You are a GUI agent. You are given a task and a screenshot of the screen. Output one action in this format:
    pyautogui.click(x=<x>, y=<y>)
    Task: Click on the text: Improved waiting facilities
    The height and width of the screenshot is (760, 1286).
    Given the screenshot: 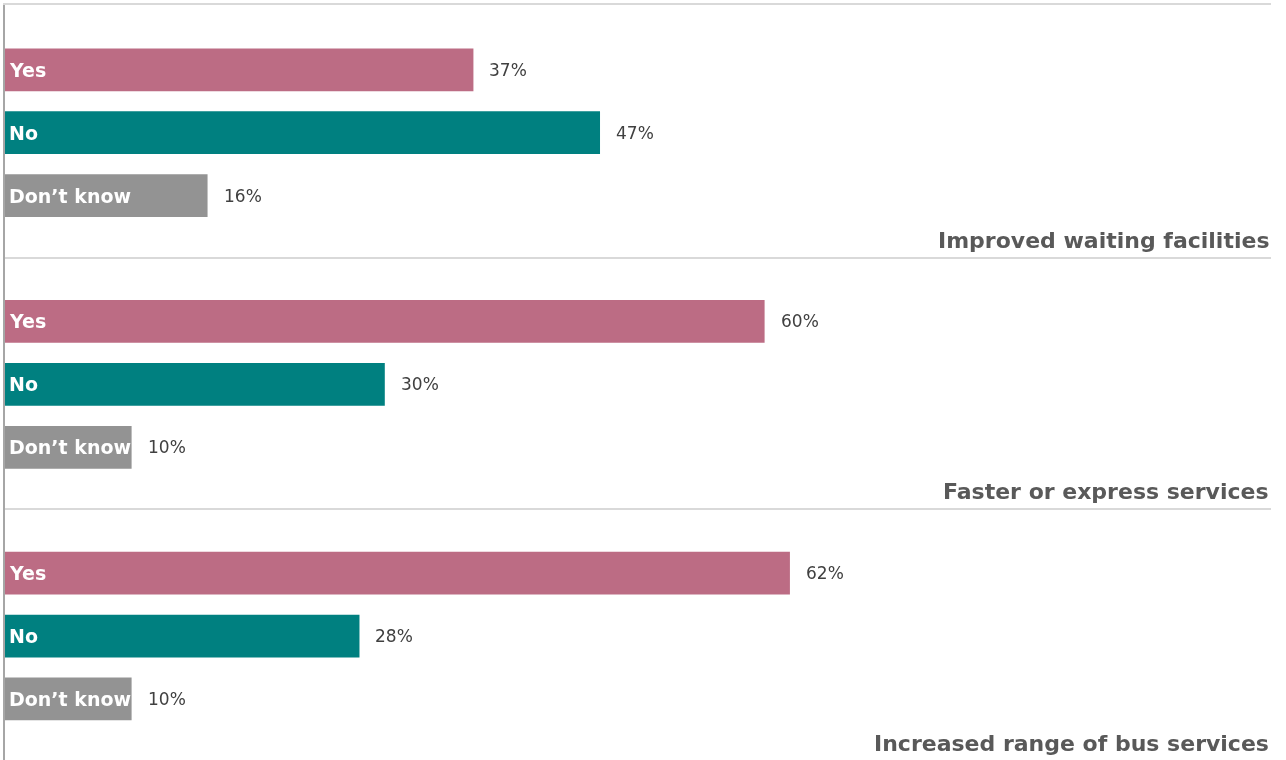 What is the action you would take?
    pyautogui.click(x=1104, y=240)
    